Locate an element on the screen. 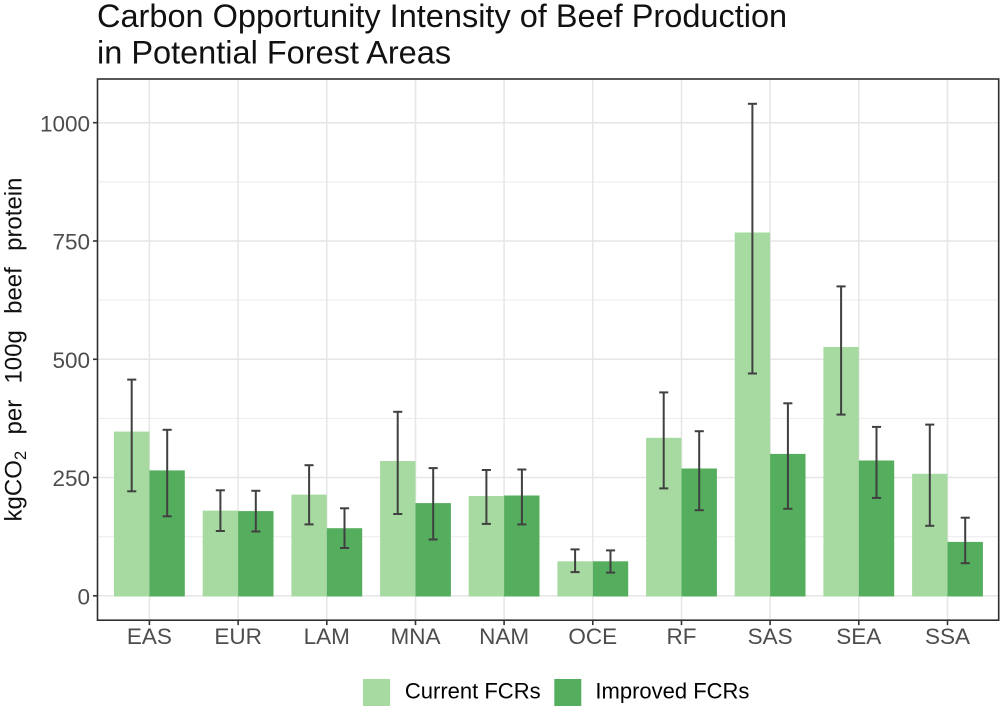 The width and height of the screenshot is (1000, 716). svg-text: Improved FCRs is located at coordinates (672, 691).